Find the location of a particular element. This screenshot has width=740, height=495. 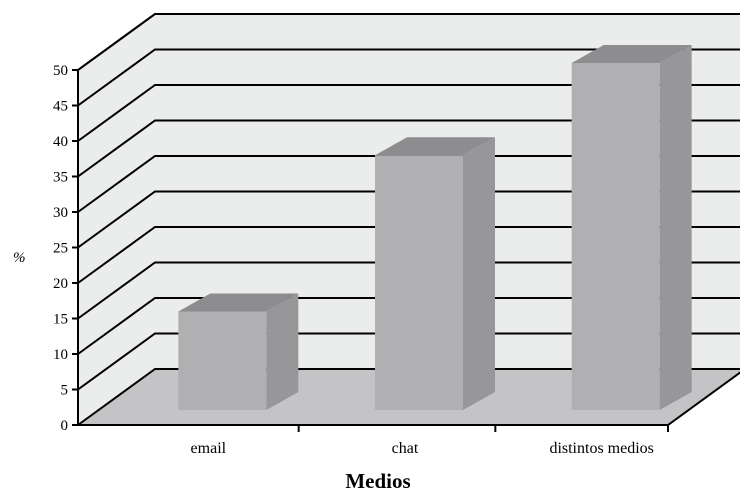

y-tick-label: 5 is located at coordinates (65, 391).